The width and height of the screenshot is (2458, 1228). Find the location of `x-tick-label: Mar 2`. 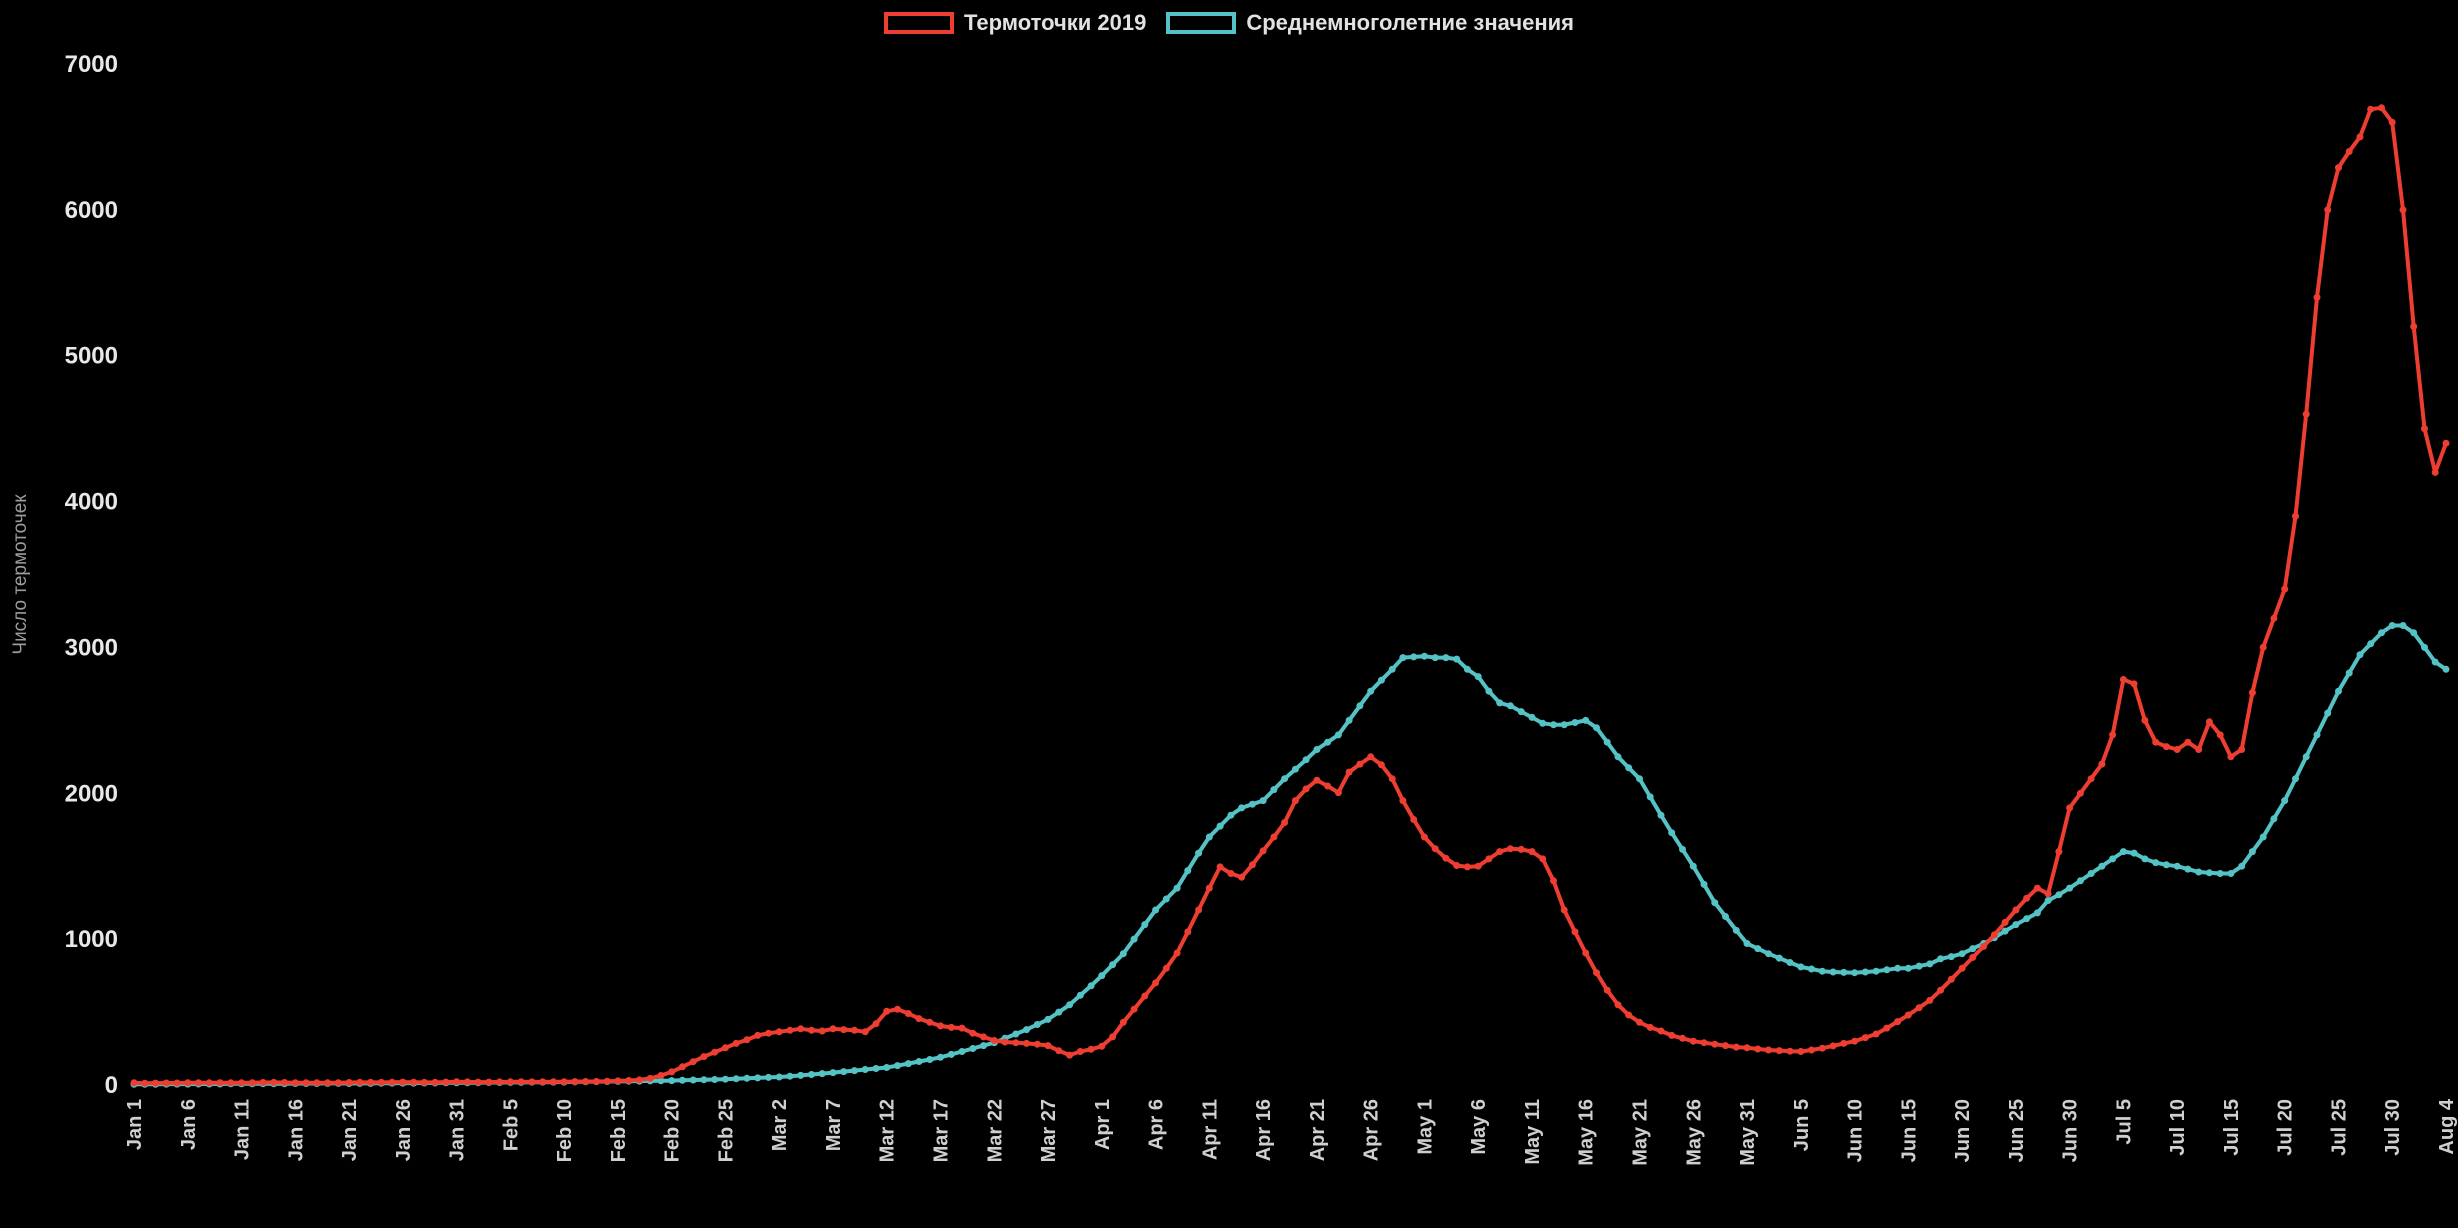

x-tick-label: Mar 2 is located at coordinates (780, 1125).